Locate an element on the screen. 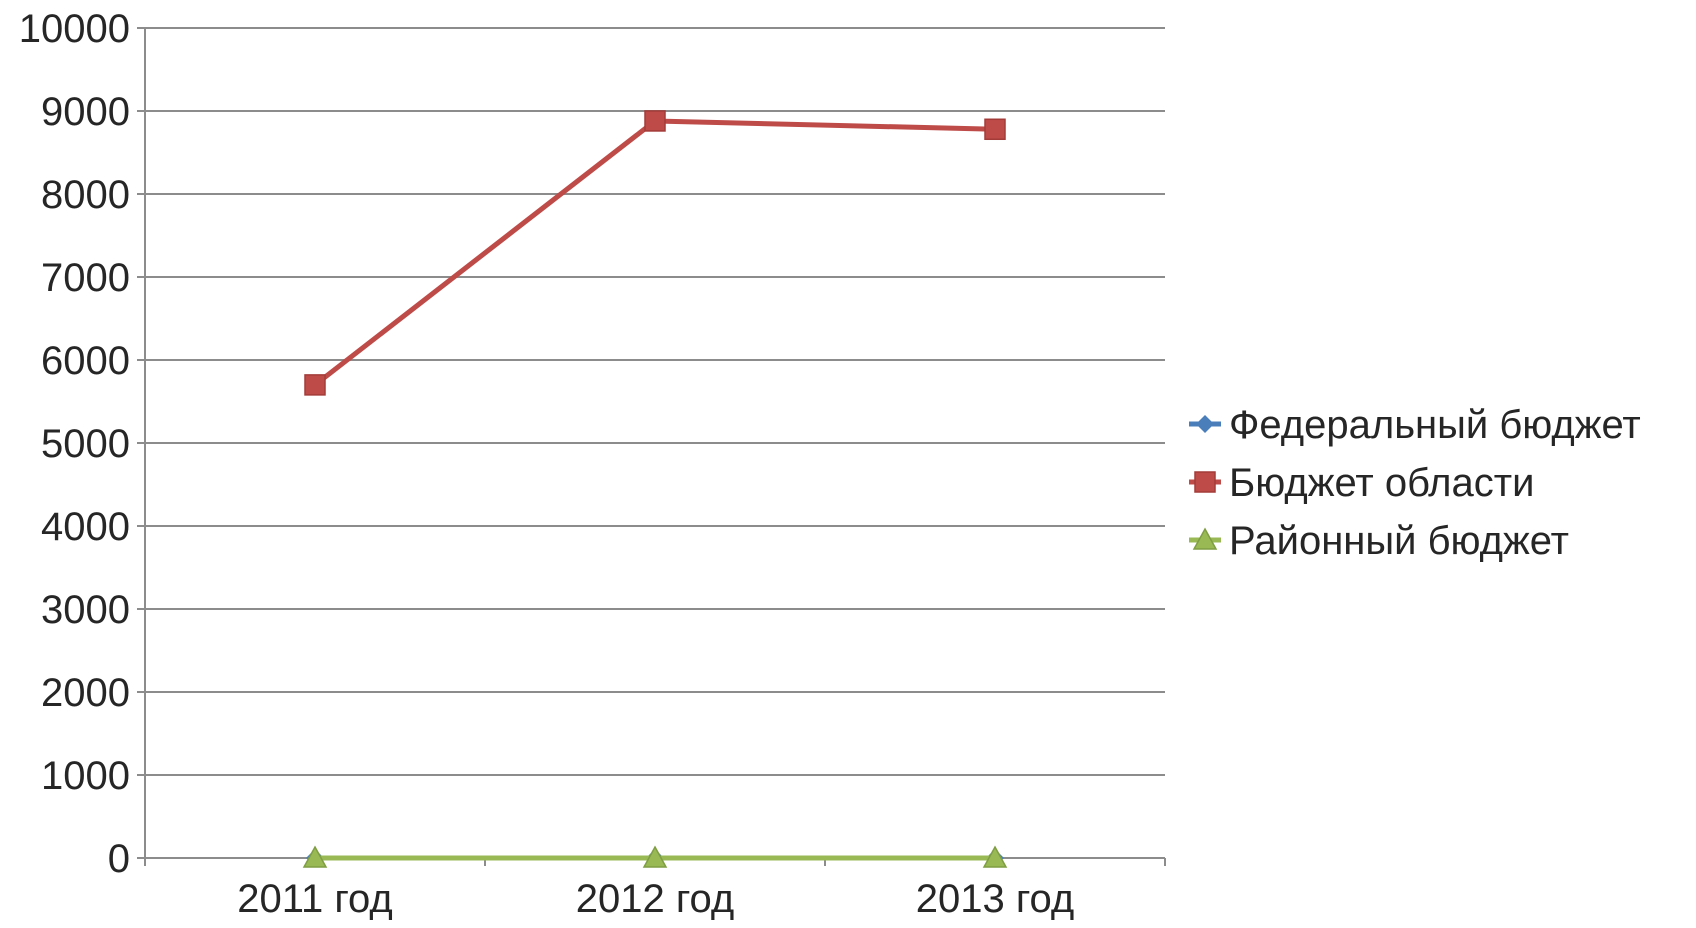 The width and height of the screenshot is (1696, 928). y-tick-label: 5000 is located at coordinates (85, 444).